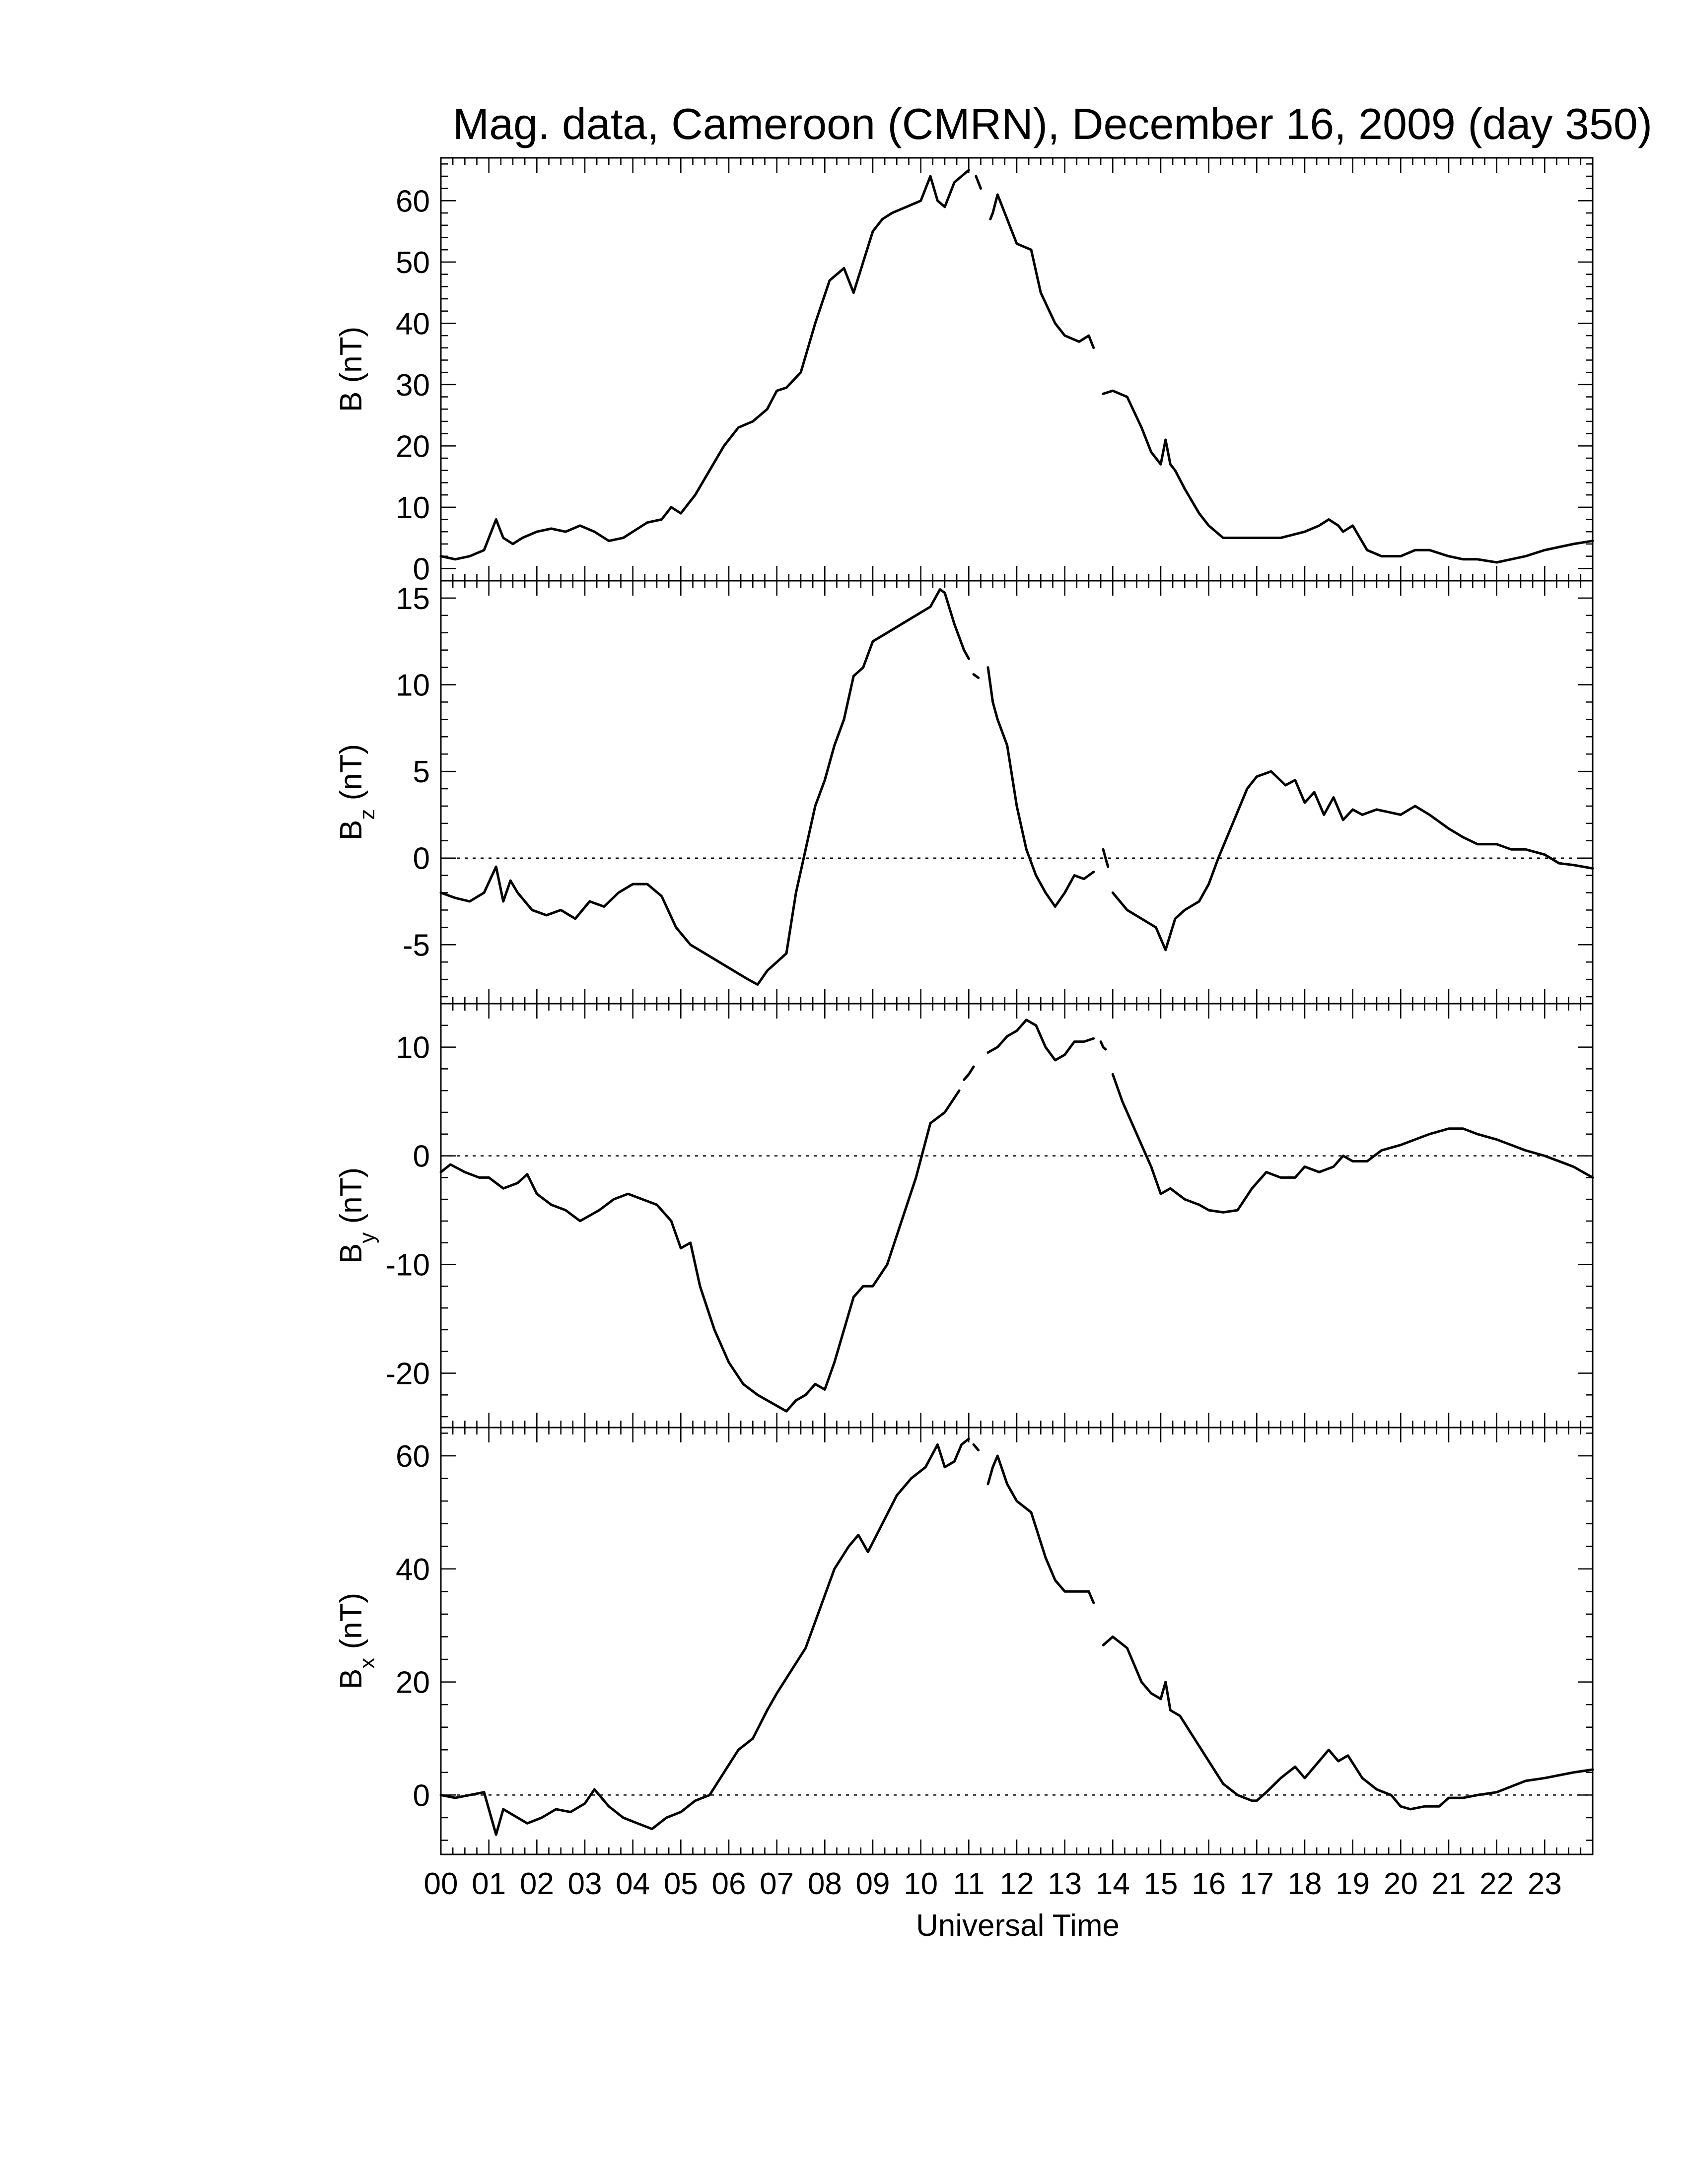  What do you see at coordinates (1545, 1884) in the screenshot?
I see `x-tick-label: 23` at bounding box center [1545, 1884].